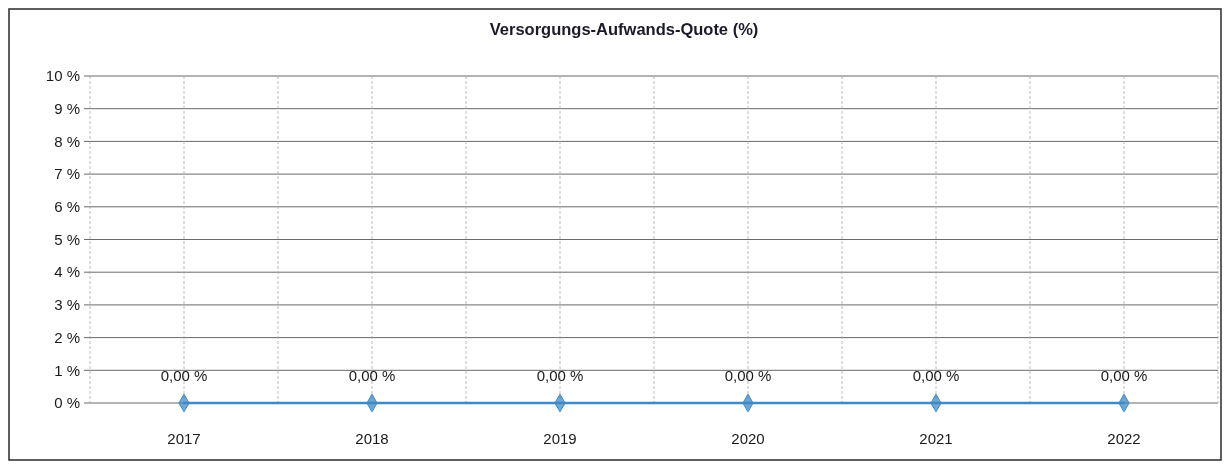  I want to click on x-tick-label: 2018, so click(372, 438).